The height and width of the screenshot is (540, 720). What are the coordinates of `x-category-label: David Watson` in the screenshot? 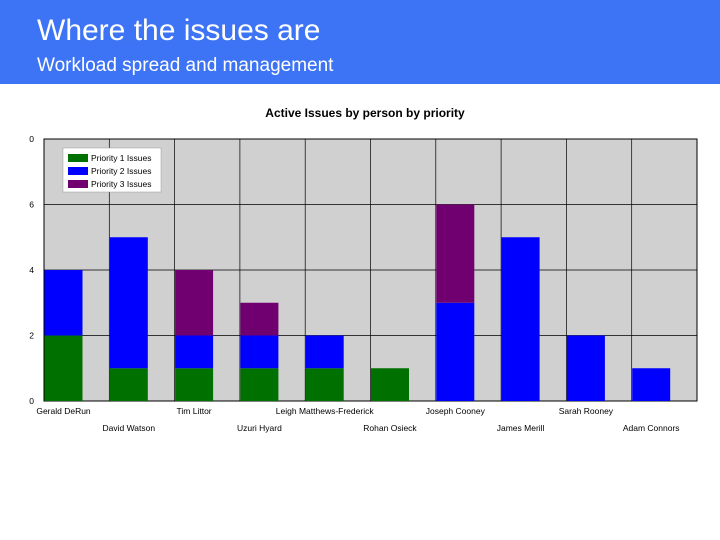 It's located at (129, 428).